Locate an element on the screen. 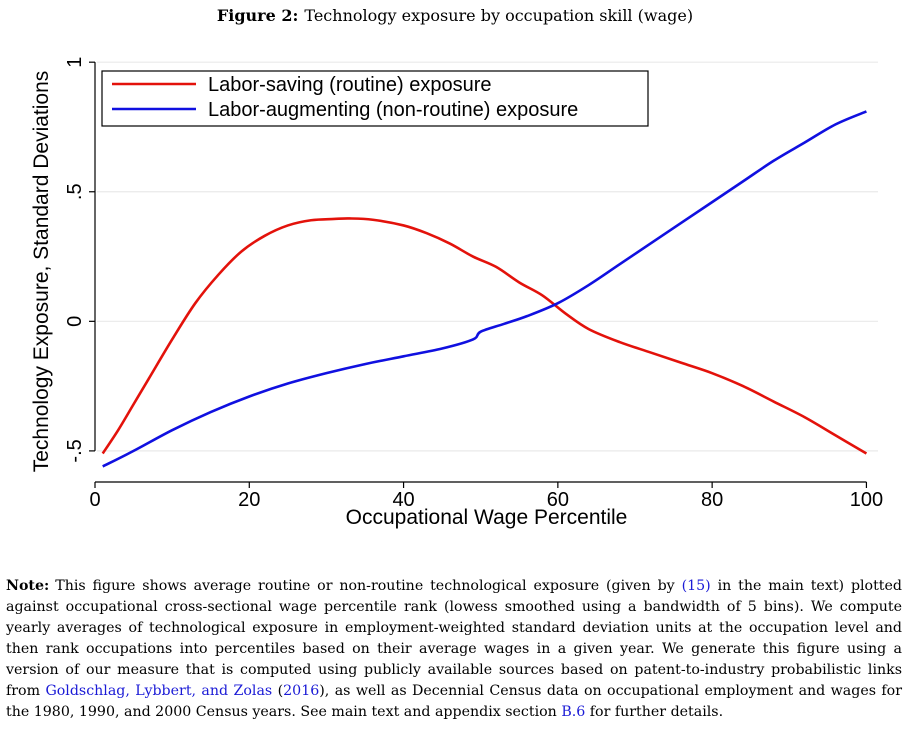  y-tick-label: 0 is located at coordinates (75, 321).